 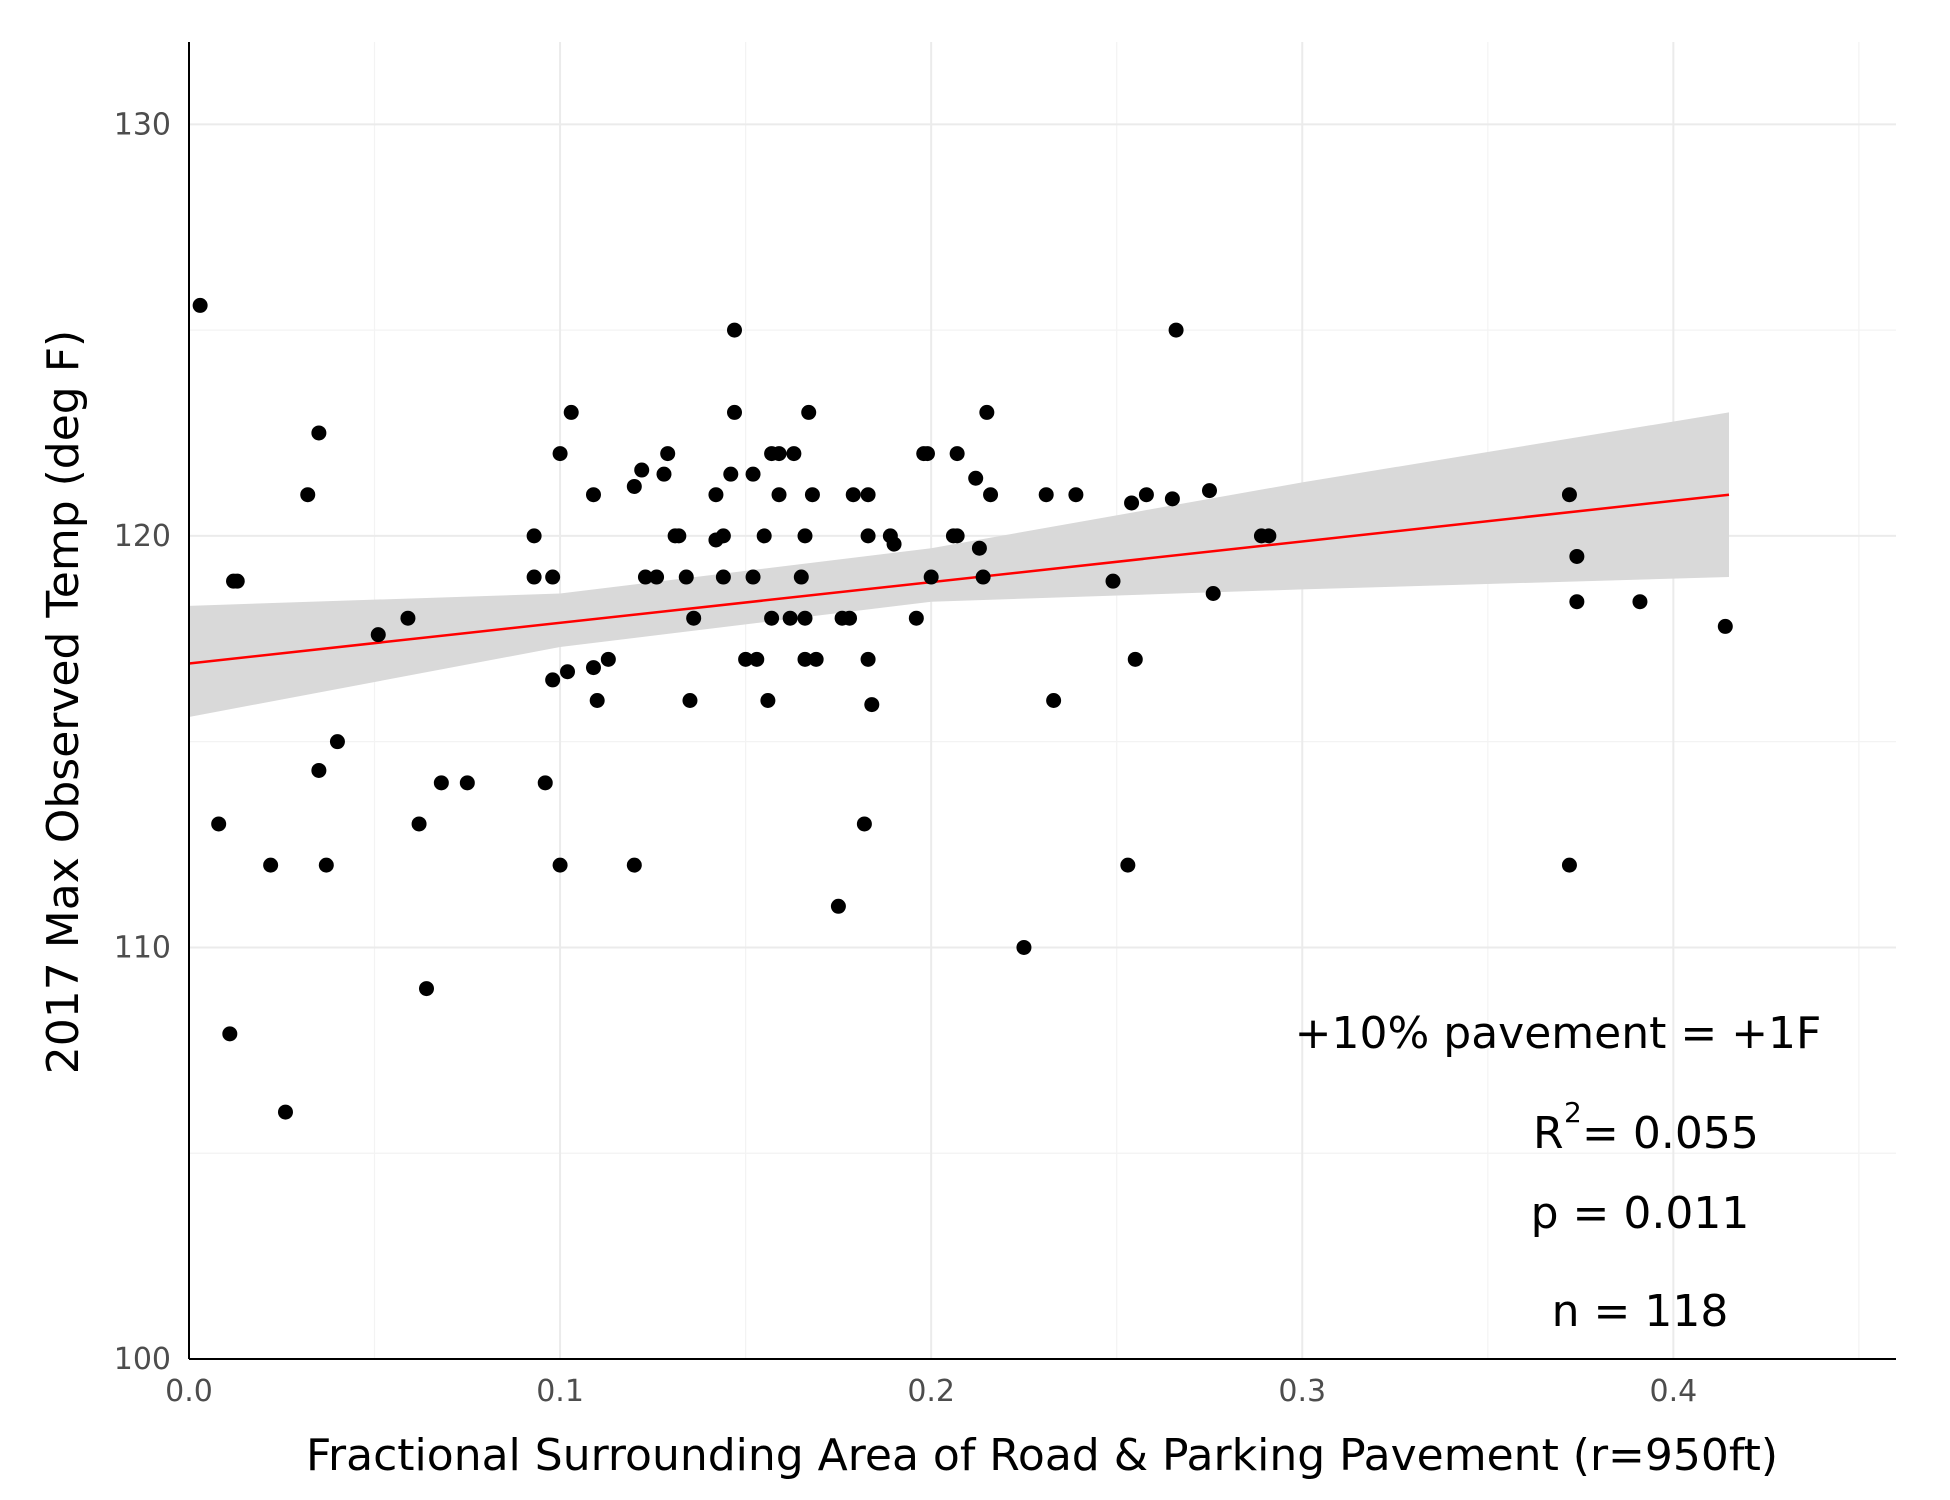 What do you see at coordinates (142, 124) in the screenshot?
I see `y-tick-label: 130` at bounding box center [142, 124].